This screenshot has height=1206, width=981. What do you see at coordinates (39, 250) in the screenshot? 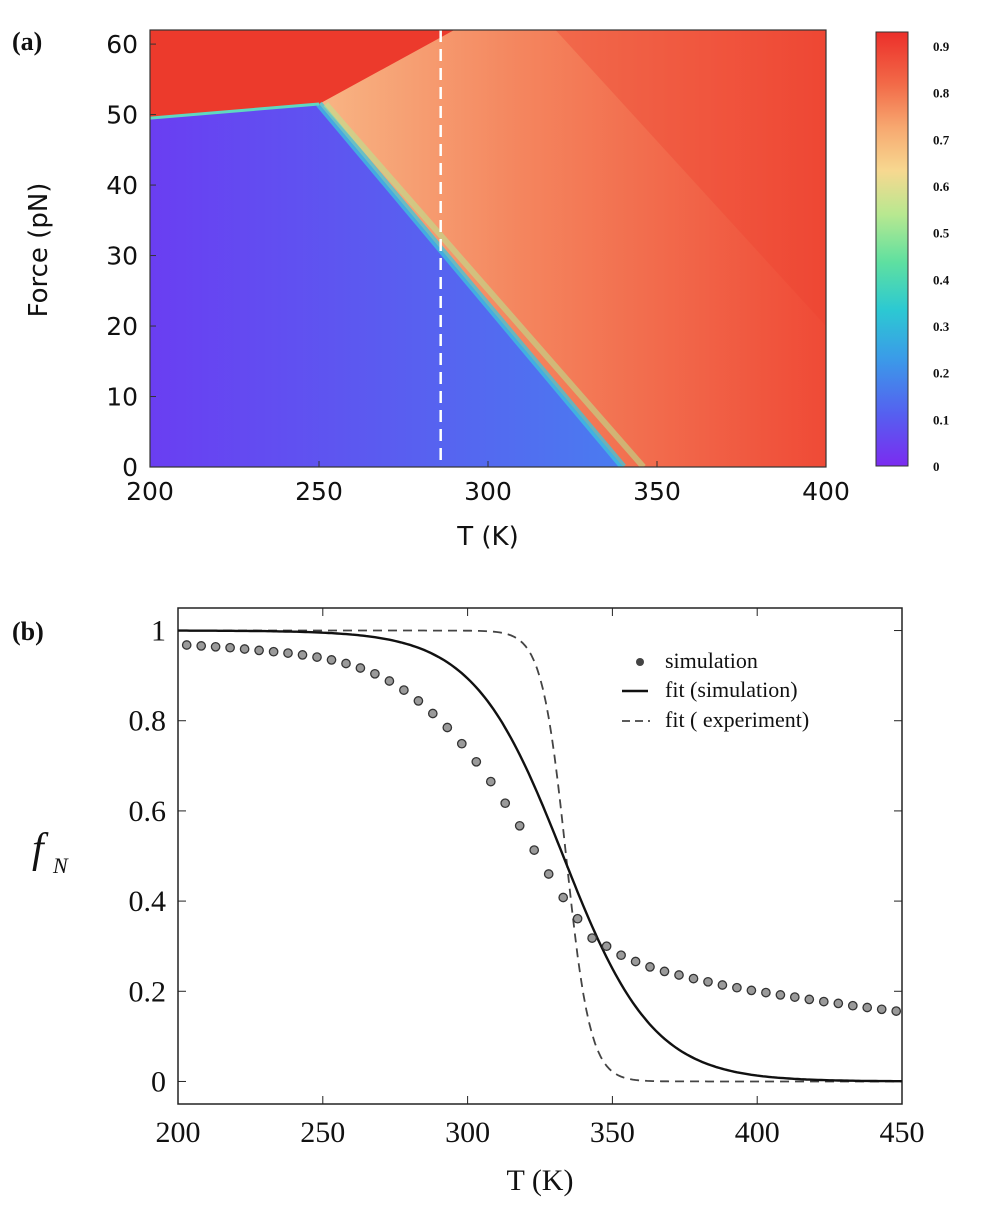
I see `panel-a-y-axis-label: Force (pN)` at bounding box center [39, 250].